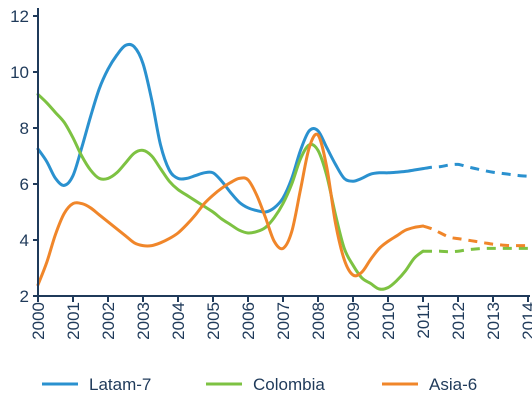  Describe the element at coordinates (24, 240) in the screenshot. I see `y-tick-label: 4` at that location.